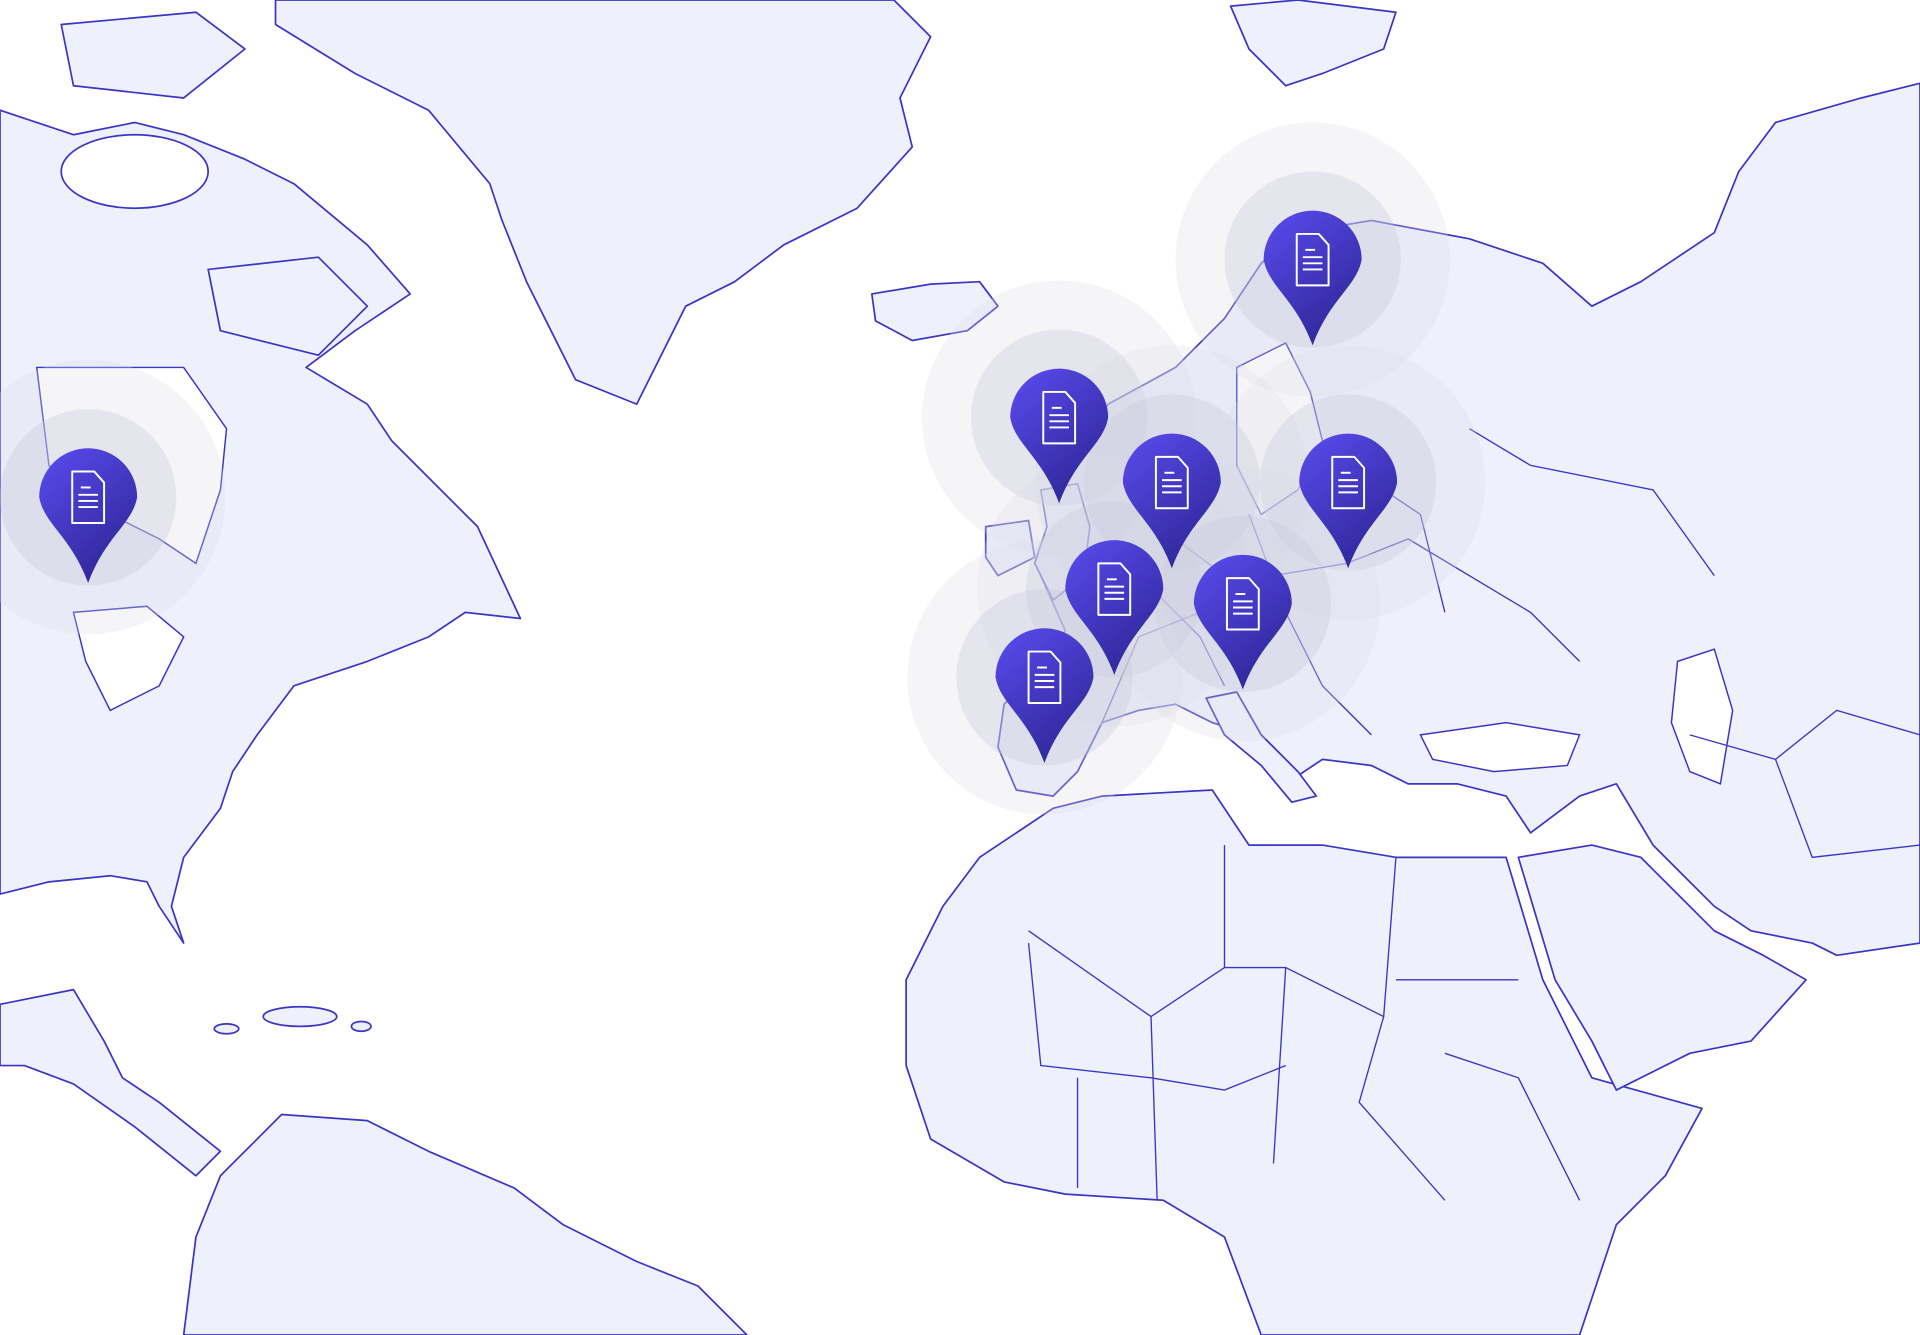 Image resolution: width=1920 pixels, height=1335 pixels. I want to click on cuba, so click(300, 1016).